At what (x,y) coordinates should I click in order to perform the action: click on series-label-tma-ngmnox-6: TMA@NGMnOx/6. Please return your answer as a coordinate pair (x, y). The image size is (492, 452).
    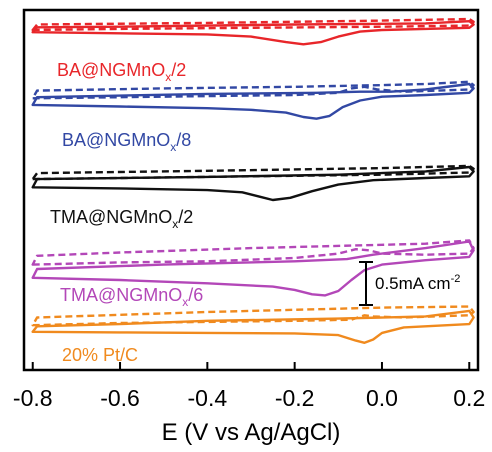
    Looking at the image, I should click on (131, 297).